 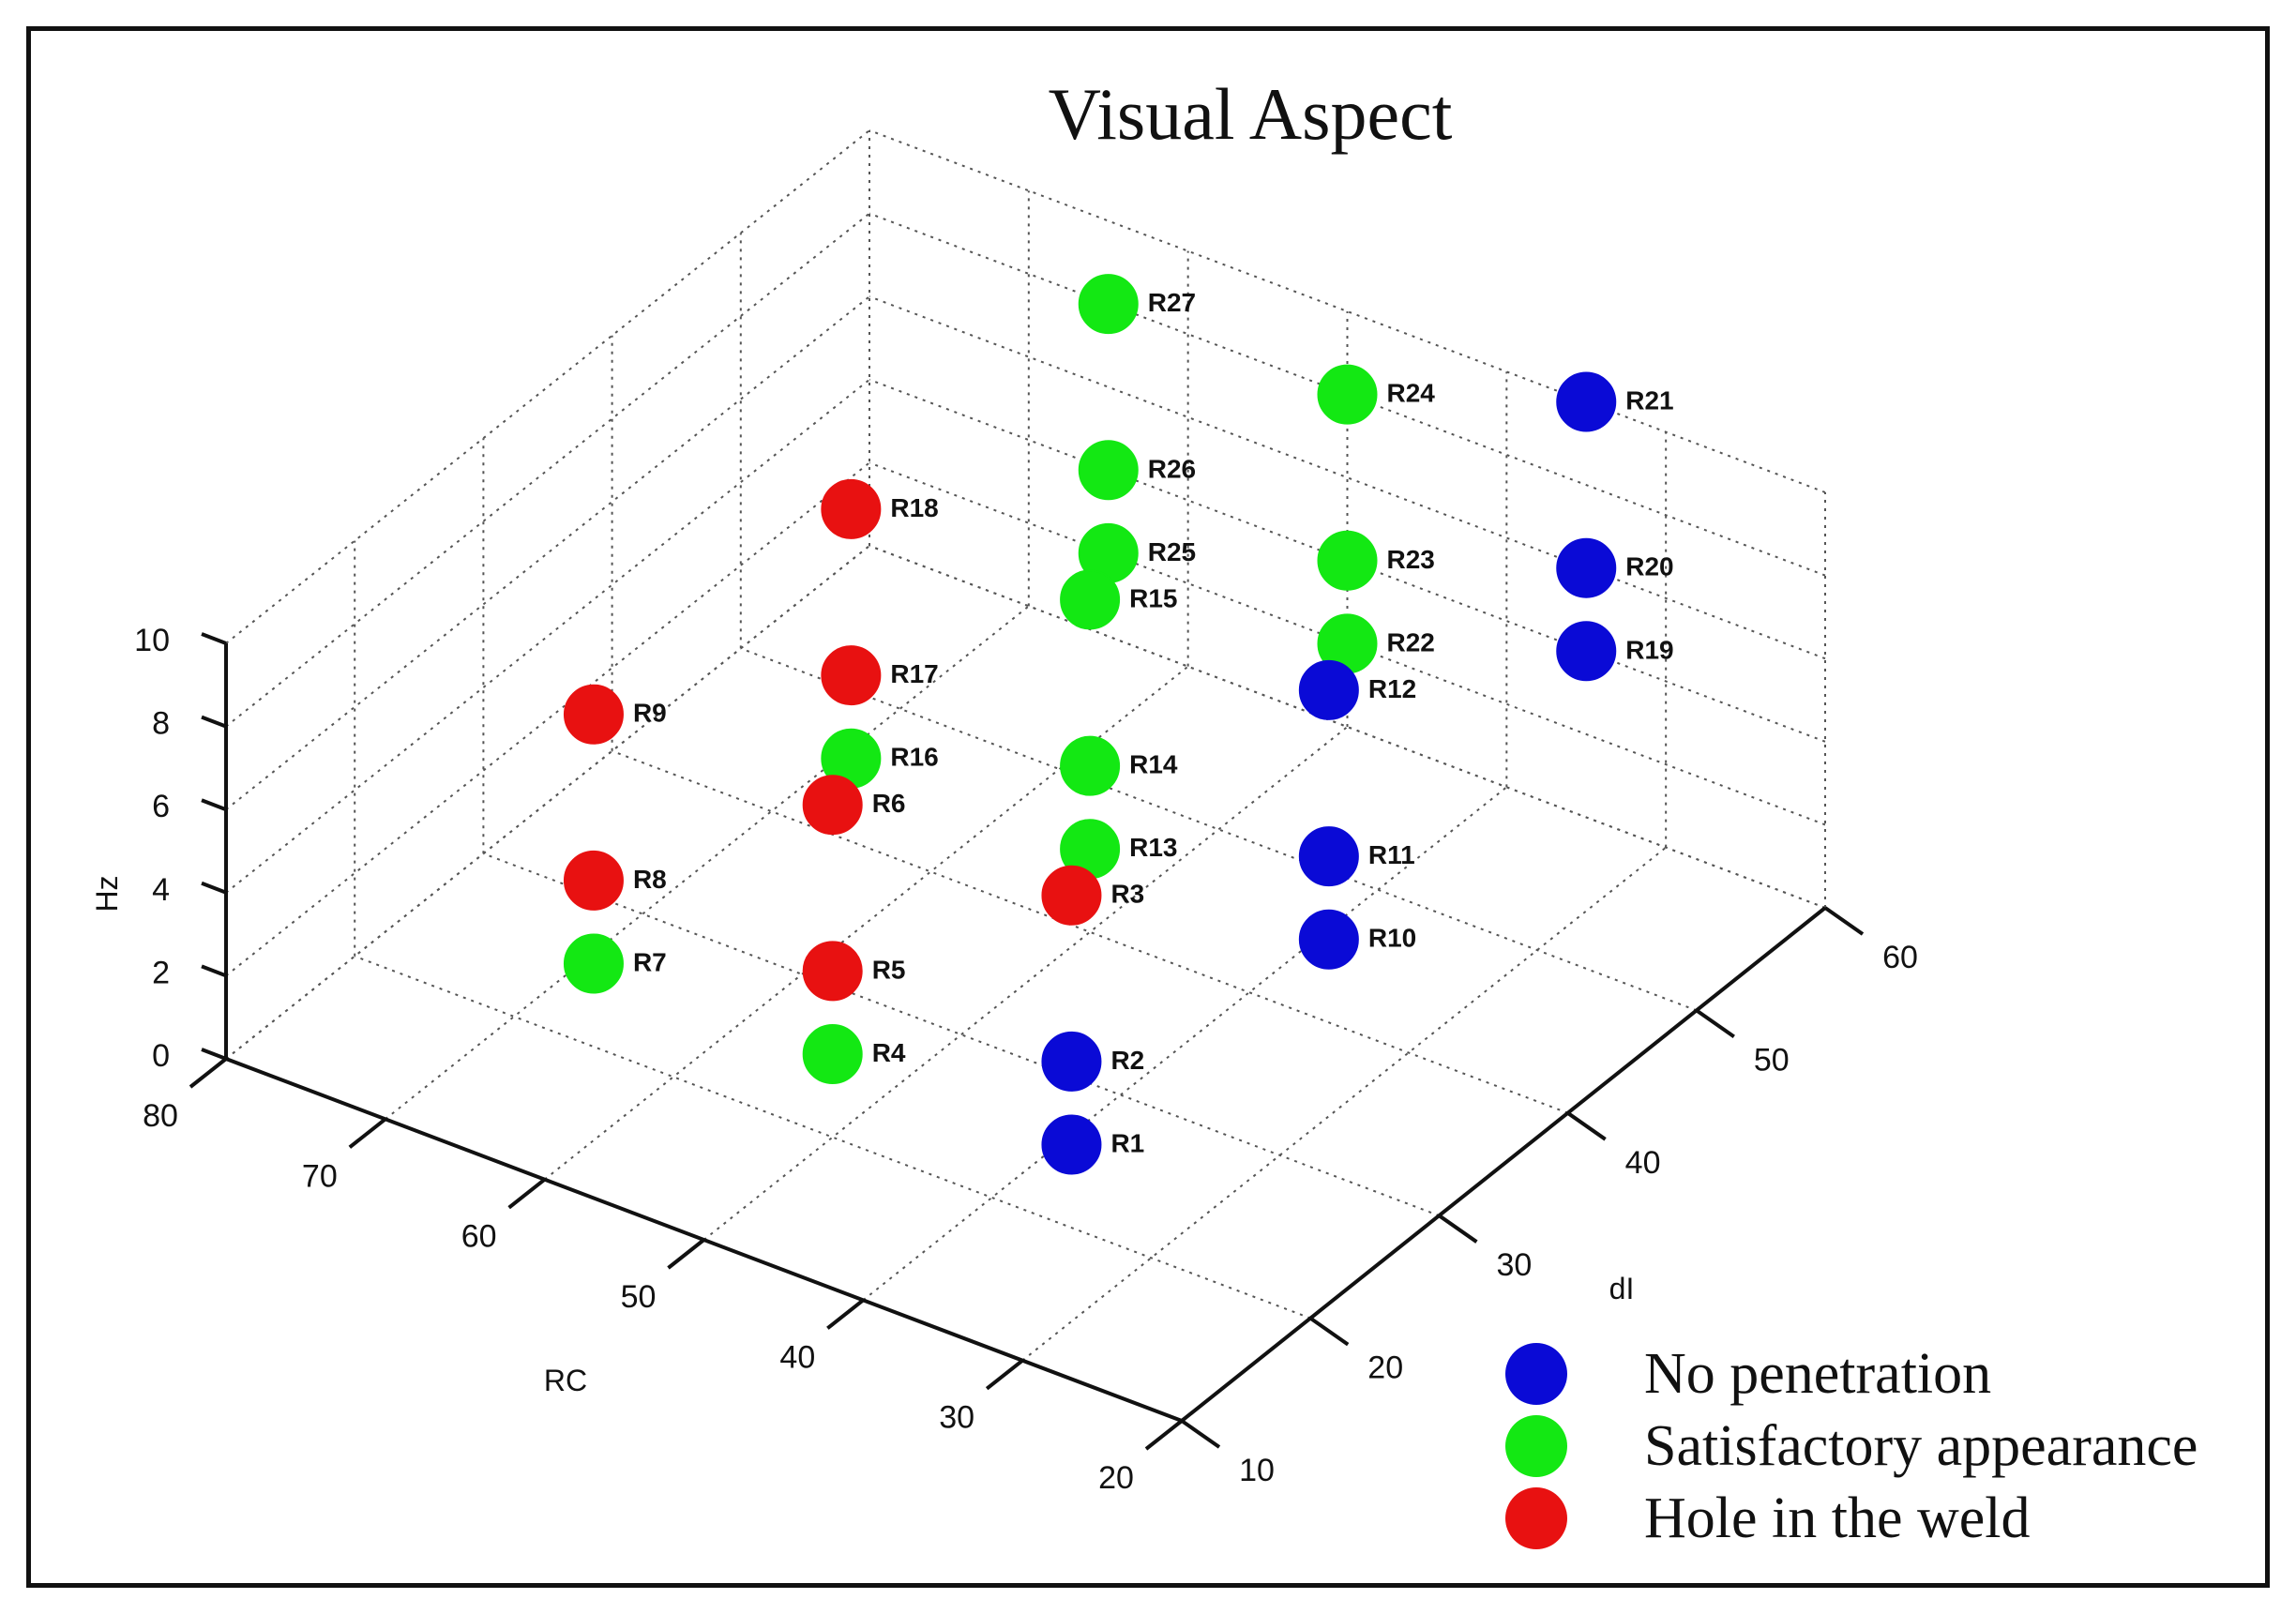 What do you see at coordinates (160, 1116) in the screenshot?
I see `x-tick-label: 80` at bounding box center [160, 1116].